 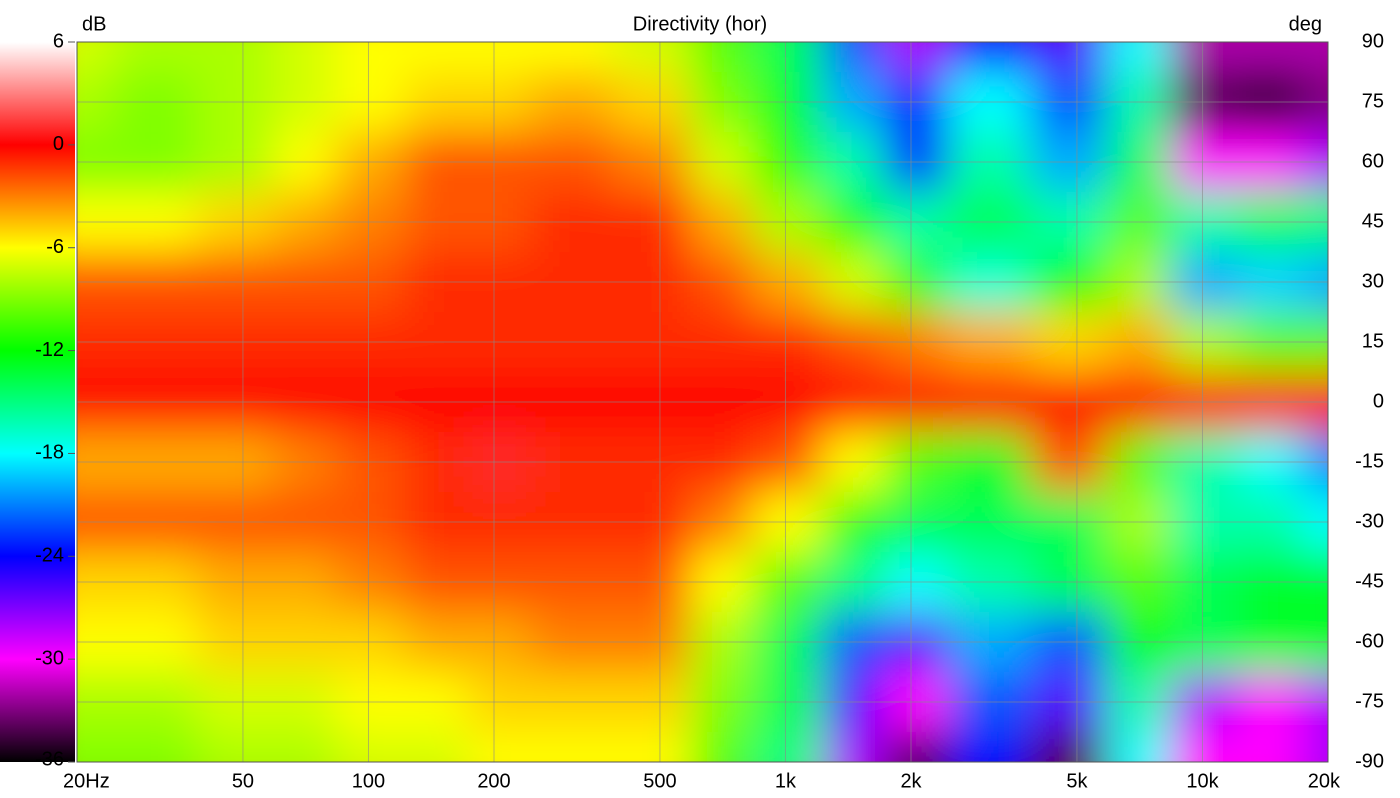 I want to click on color-tick-label: -6, so click(x=55, y=247).